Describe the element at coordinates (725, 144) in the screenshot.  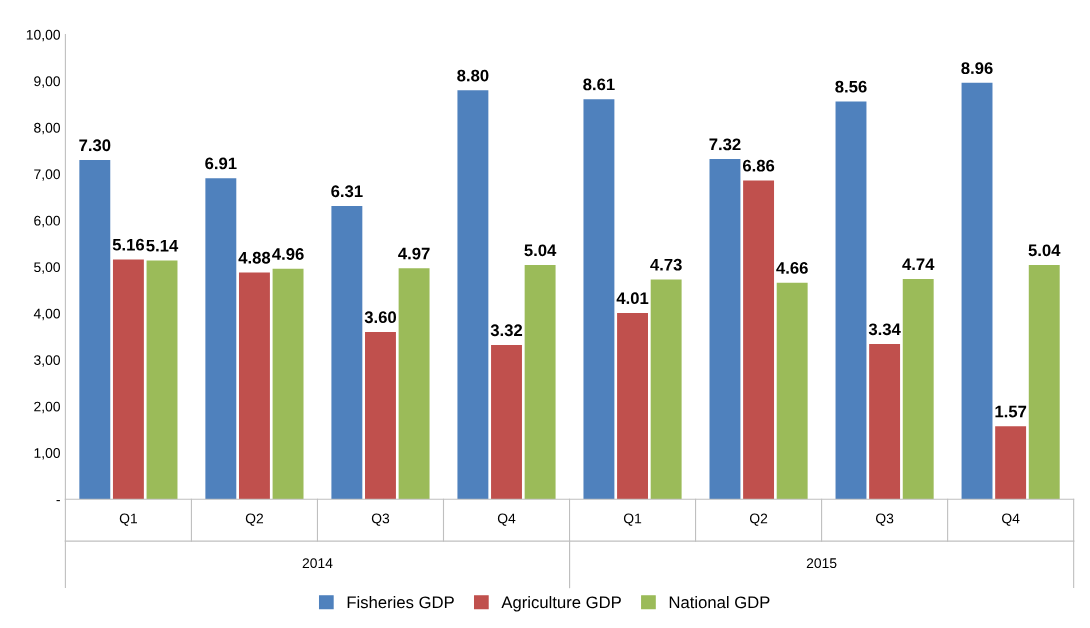
I see `data-label: 7.32` at that location.